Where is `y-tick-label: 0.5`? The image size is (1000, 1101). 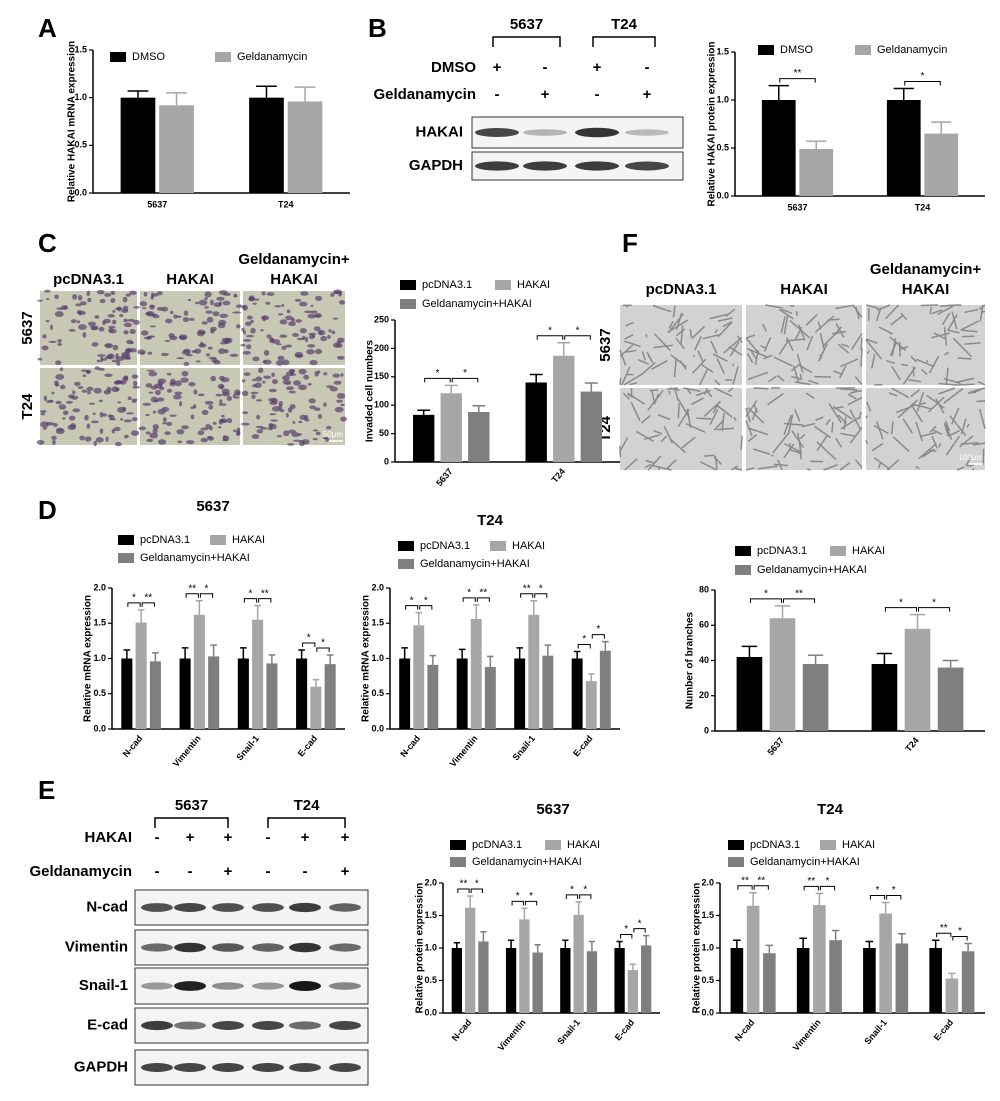
y-tick-label: 0.5 is located at coordinates (722, 147).